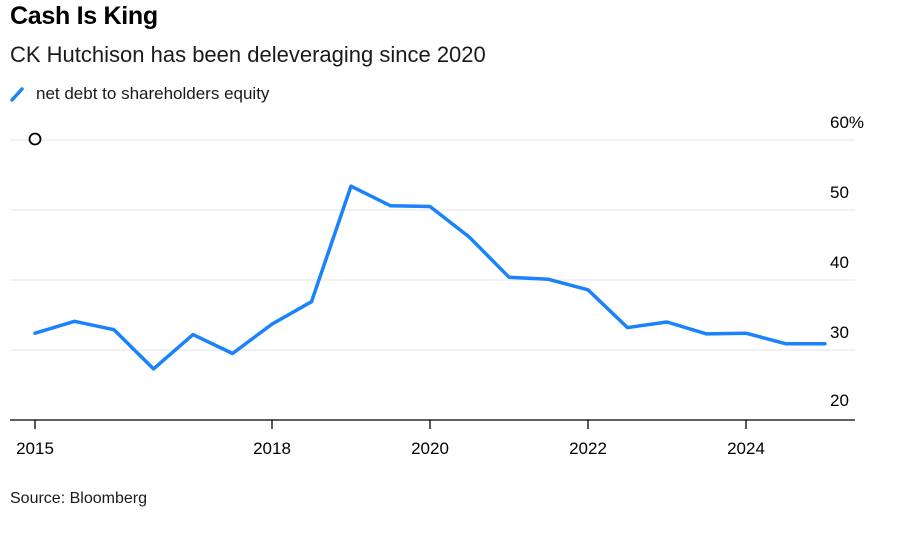  What do you see at coordinates (153, 93) in the screenshot?
I see `legend-label: net debt to shareholders equity` at bounding box center [153, 93].